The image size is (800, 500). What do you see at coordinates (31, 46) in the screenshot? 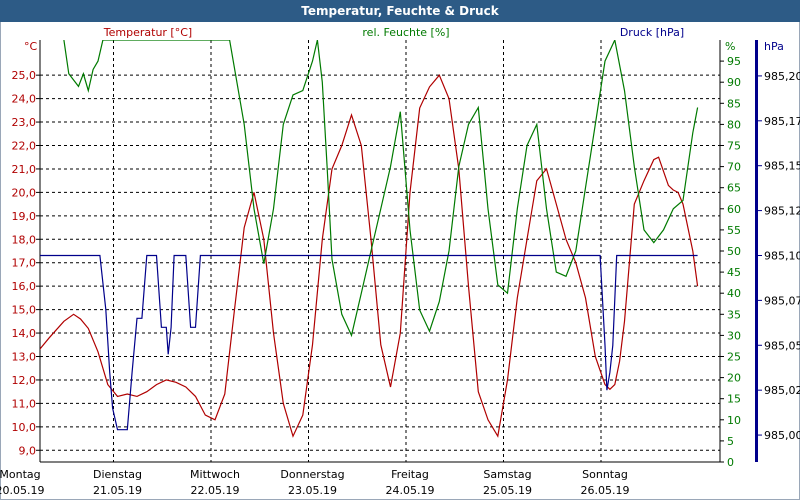
I see `temperature-unit: °C` at bounding box center [31, 46].